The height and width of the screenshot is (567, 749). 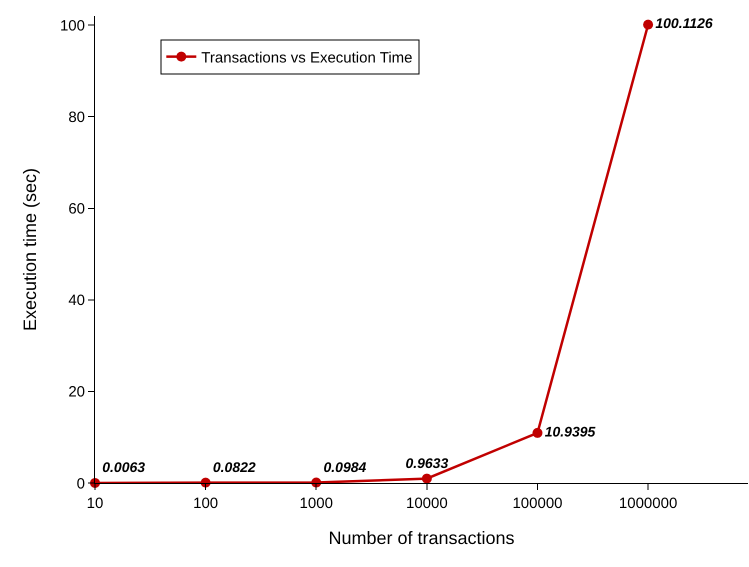 I want to click on data-label: 0.0822, so click(x=234, y=466).